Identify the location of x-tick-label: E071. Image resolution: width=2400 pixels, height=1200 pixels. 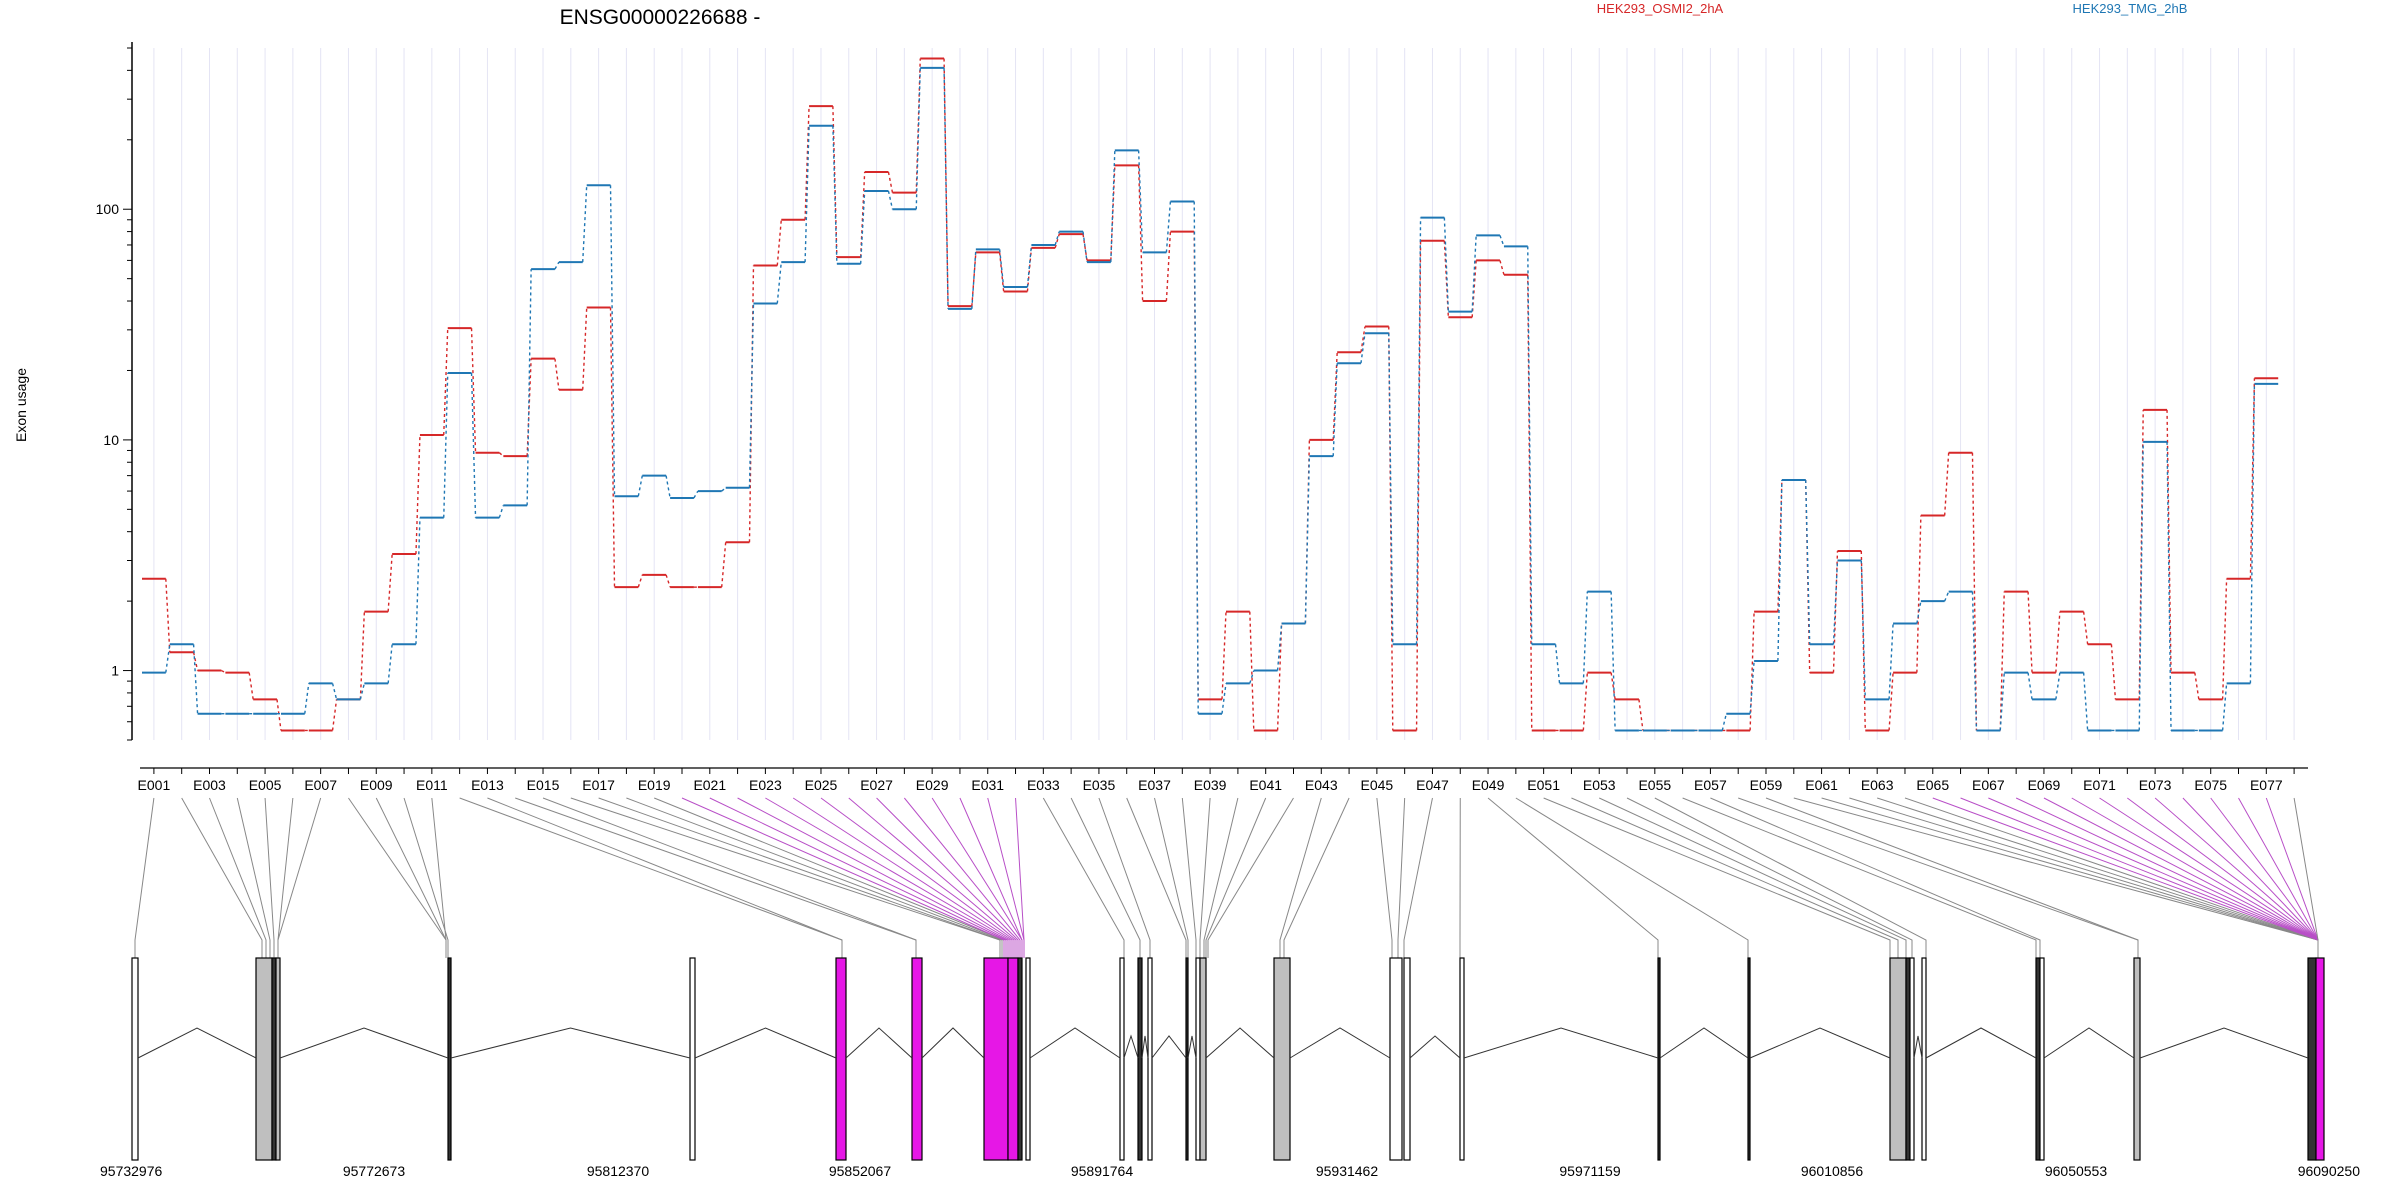
(2099, 785).